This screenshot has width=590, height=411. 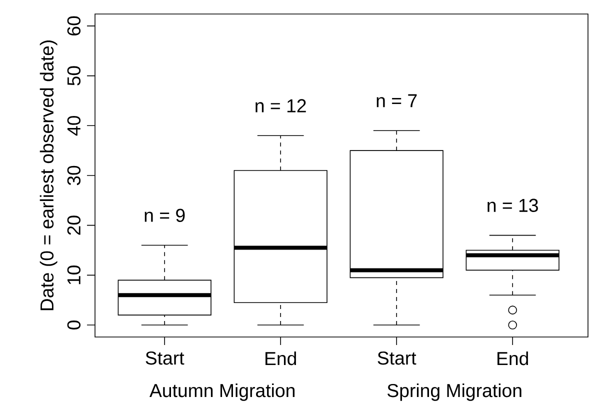 What do you see at coordinates (74, 176) in the screenshot?
I see `y-tick-label: 30` at bounding box center [74, 176].